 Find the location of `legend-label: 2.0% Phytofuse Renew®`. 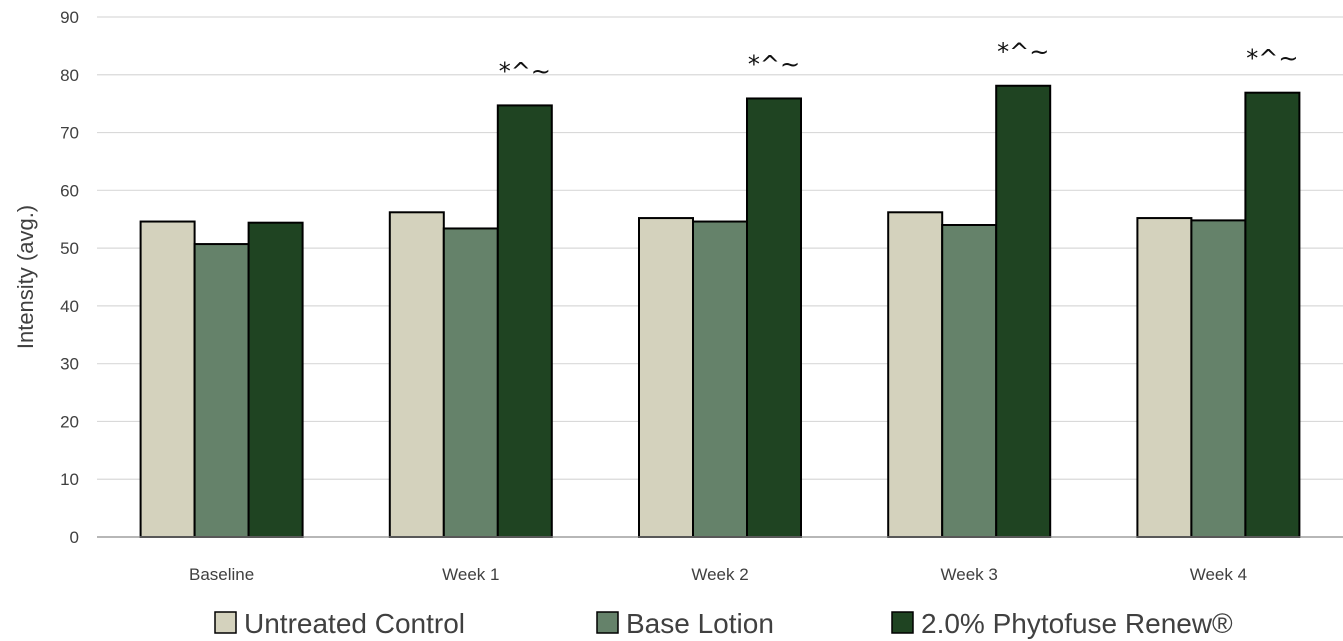

legend-label: 2.0% Phytofuse Renew® is located at coordinates (1077, 623).